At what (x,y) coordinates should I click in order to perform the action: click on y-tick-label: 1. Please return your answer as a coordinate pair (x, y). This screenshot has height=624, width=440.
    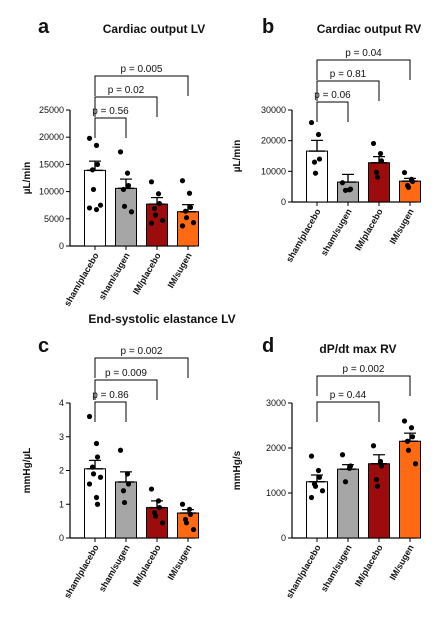
    Looking at the image, I should click on (61, 504).